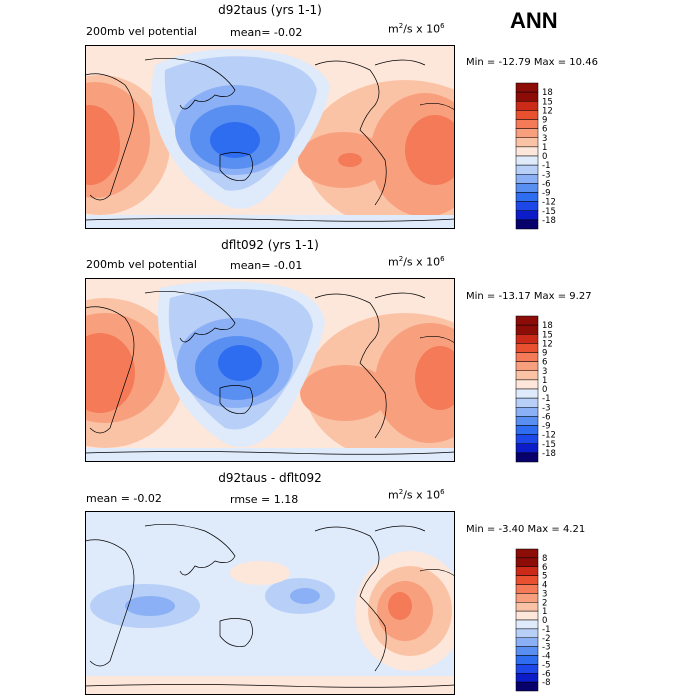 The image size is (700, 700). What do you see at coordinates (270, 245) in the screenshot?
I see `panel-2-title: dflt092 (yrs 1-1)` at bounding box center [270, 245].